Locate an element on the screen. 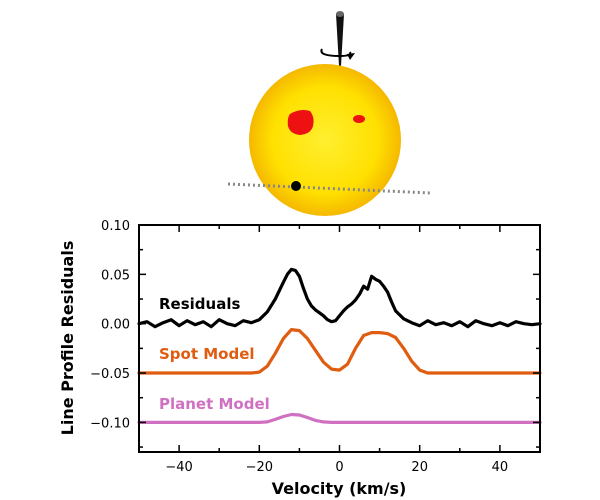 The height and width of the screenshot is (500, 600). series-line-residuals is located at coordinates (339, 298).